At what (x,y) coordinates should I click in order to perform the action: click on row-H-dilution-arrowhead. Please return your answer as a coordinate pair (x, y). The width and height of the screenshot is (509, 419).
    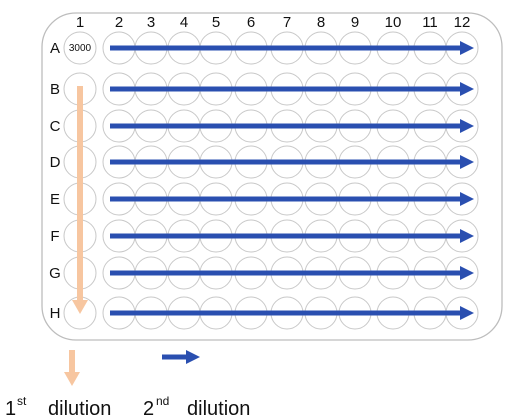
    Looking at the image, I should click on (467, 313).